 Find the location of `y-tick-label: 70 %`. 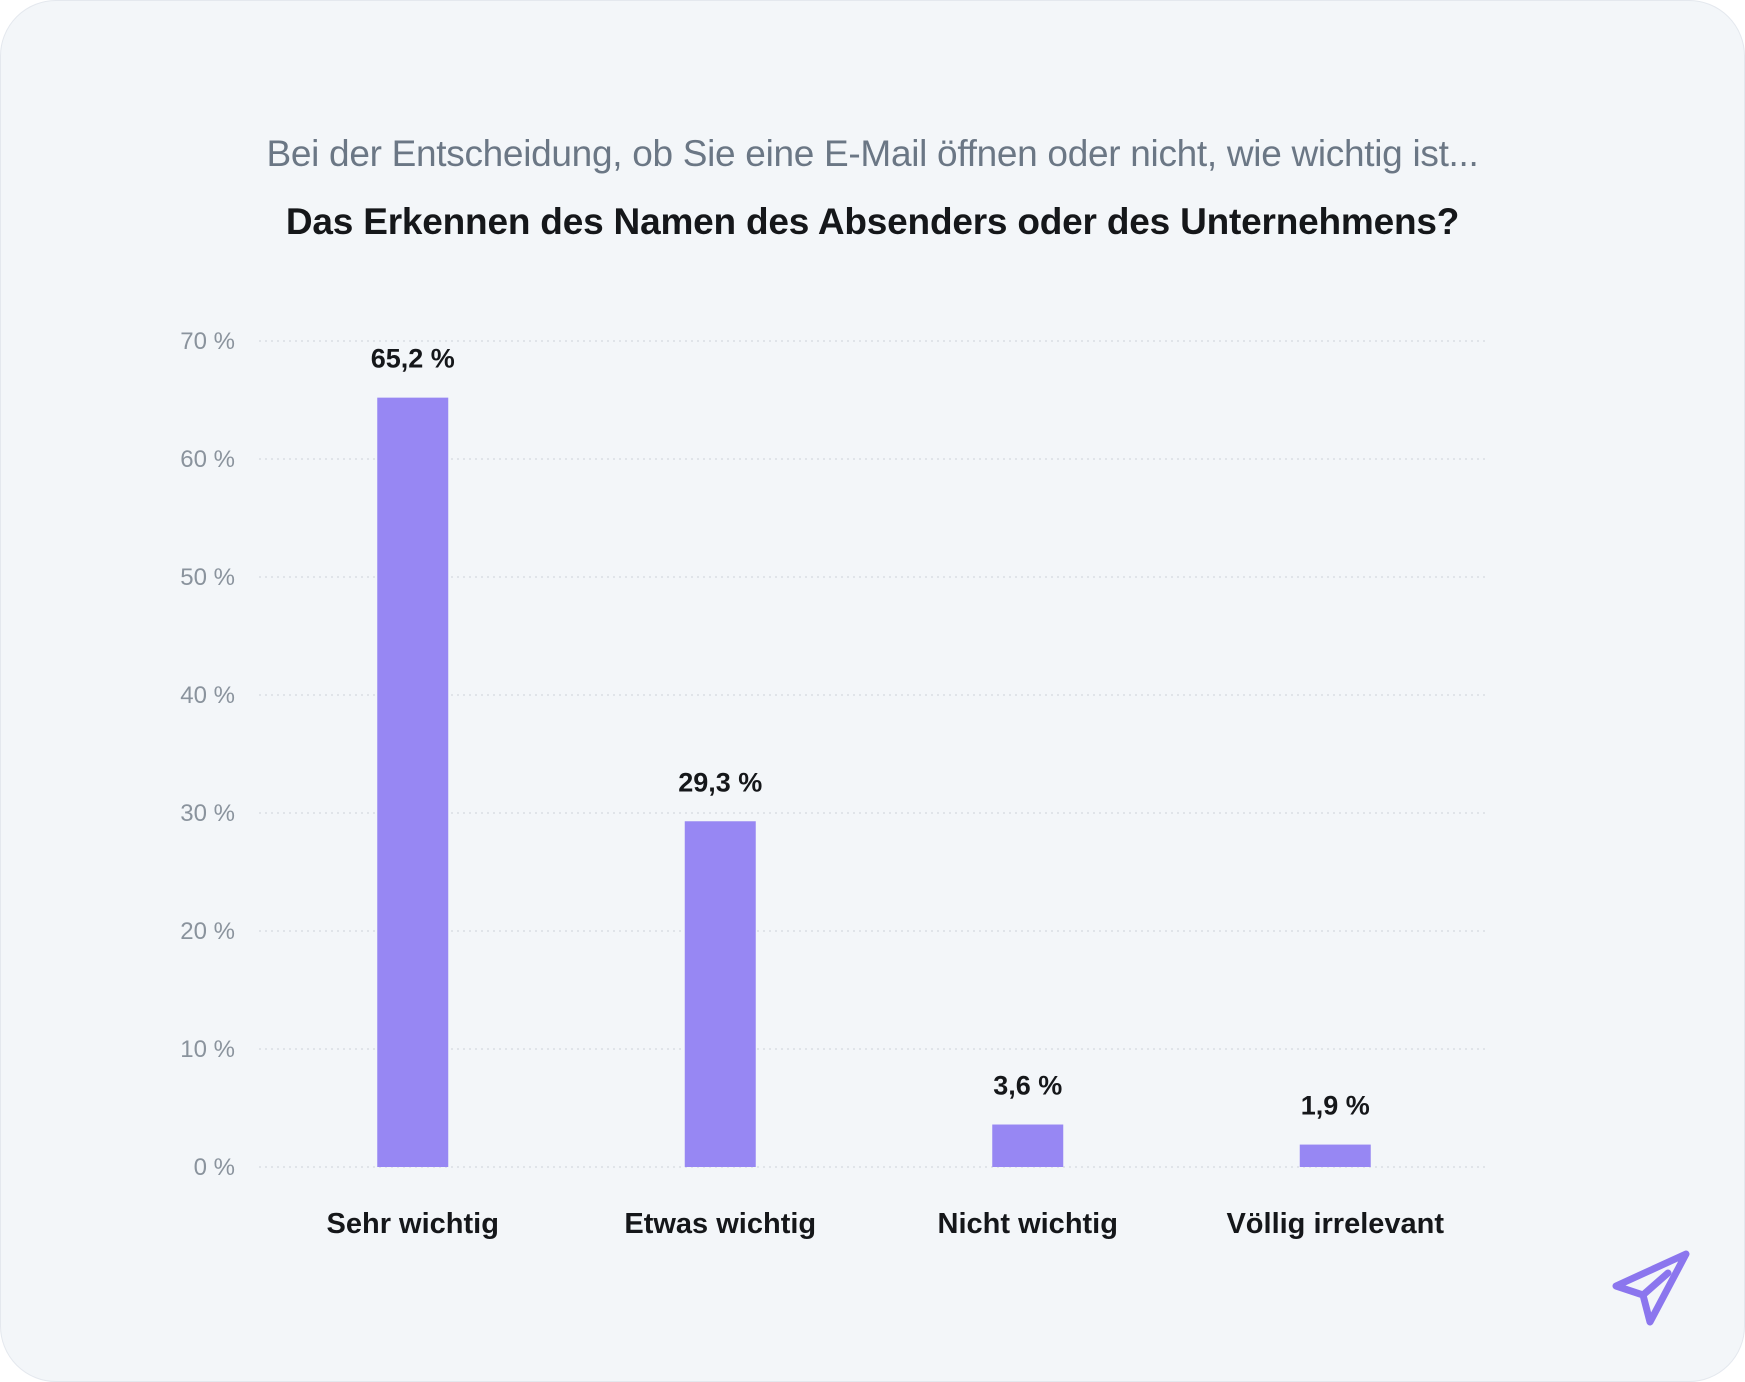

y-tick-label: 70 % is located at coordinates (207, 341).